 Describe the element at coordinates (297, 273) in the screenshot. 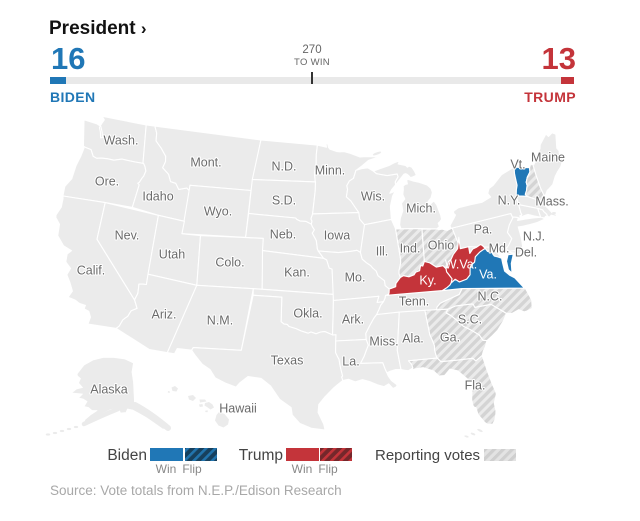

I see `svg-text: Kan.` at that location.